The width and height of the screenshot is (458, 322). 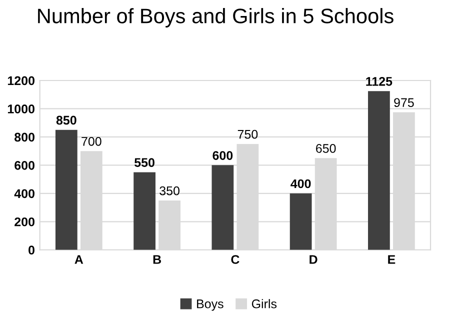 I want to click on data-label: 750, so click(x=248, y=134).